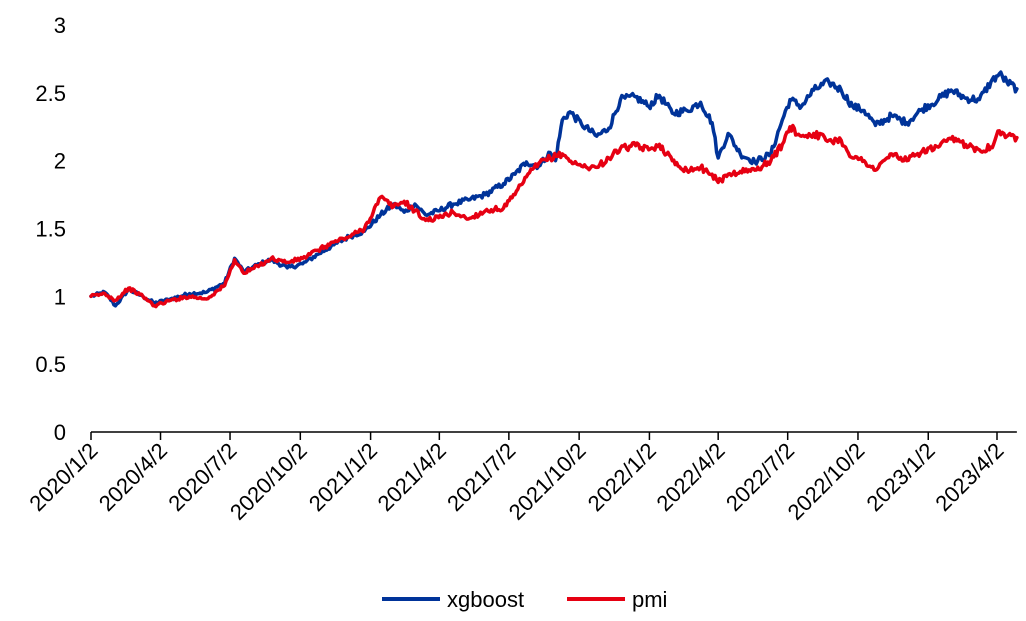  Describe the element at coordinates (50, 364) in the screenshot. I see `y-tick-label: 0.5` at that location.